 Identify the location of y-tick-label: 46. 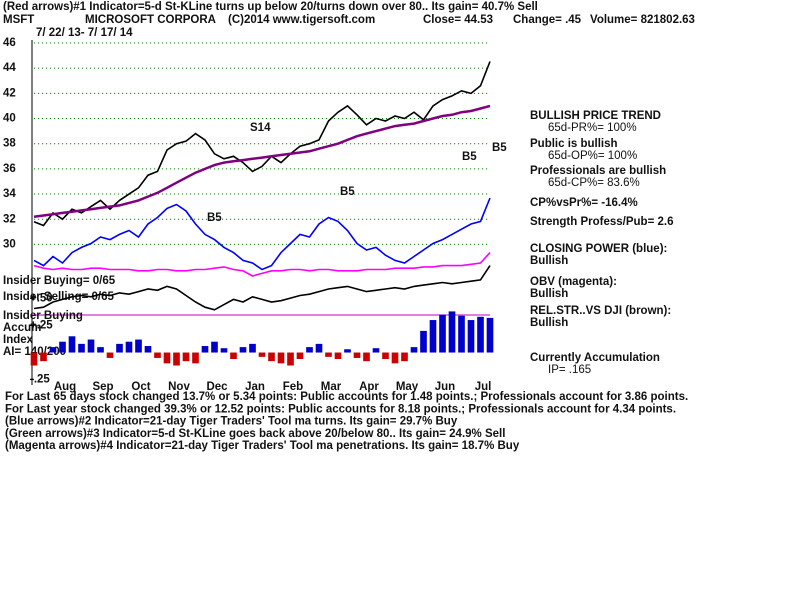
(9, 43).